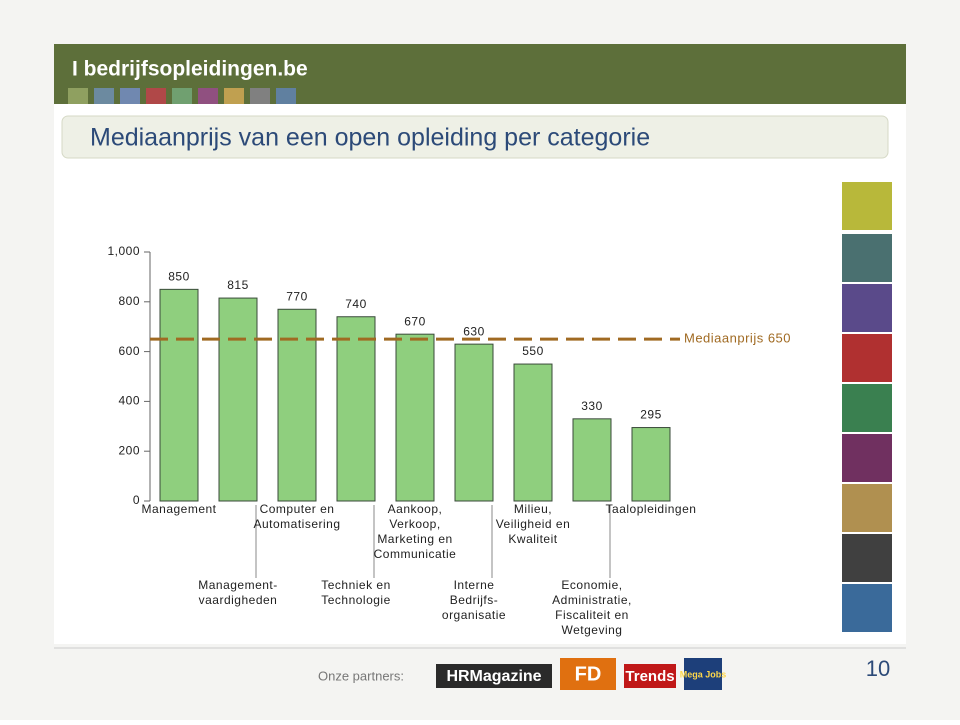 Image resolution: width=960 pixels, height=725 pixels. What do you see at coordinates (867, 407) in the screenshot?
I see `side-images` at bounding box center [867, 407].